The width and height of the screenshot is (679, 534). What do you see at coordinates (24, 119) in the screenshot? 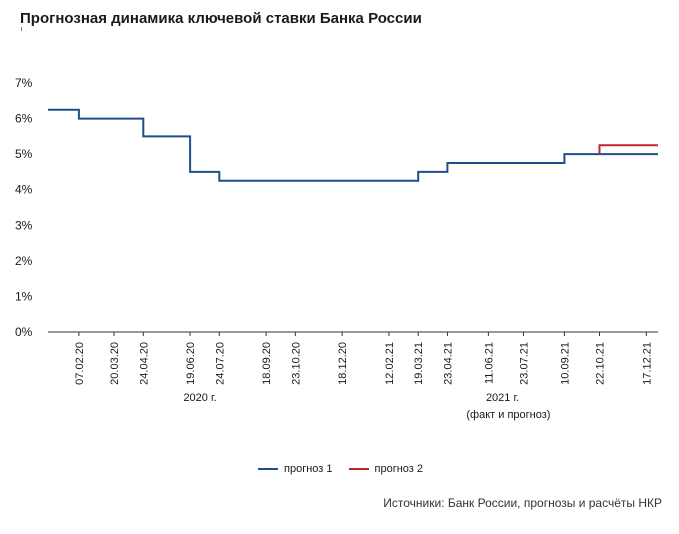
I see `y-tick-label: 6%` at bounding box center [24, 119].